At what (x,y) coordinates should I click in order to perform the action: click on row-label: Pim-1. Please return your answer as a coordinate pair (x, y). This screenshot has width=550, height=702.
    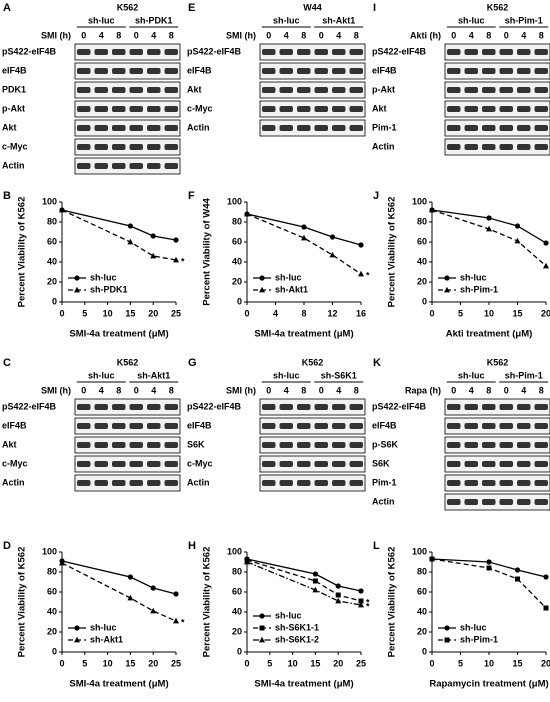
    Looking at the image, I should click on (384, 127).